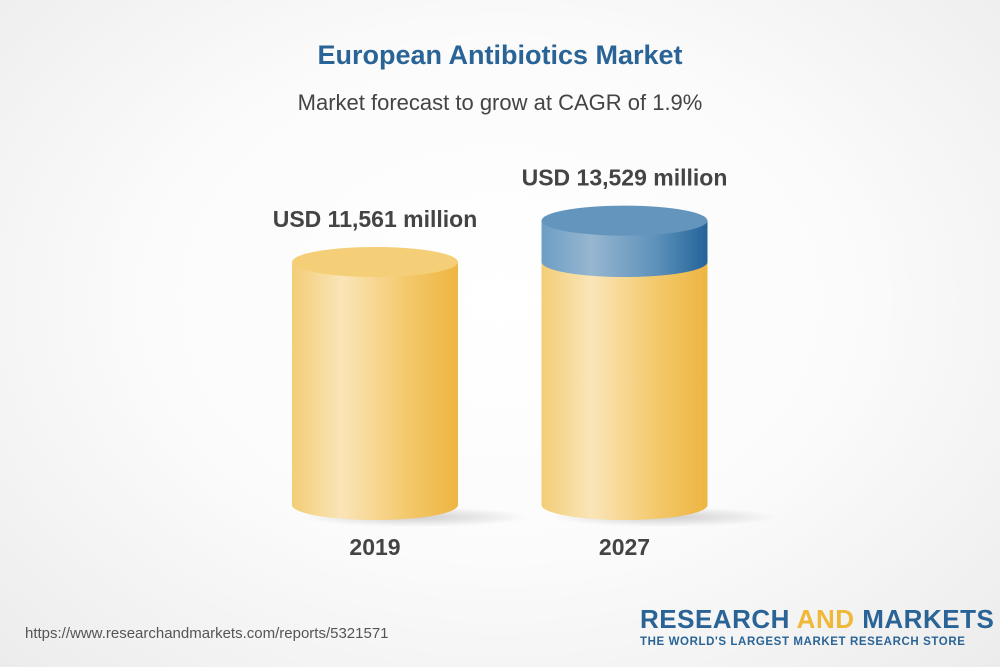 Image resolution: width=1000 pixels, height=667 pixels. Describe the element at coordinates (374, 547) in the screenshot. I see `category-label: 2019` at that location.